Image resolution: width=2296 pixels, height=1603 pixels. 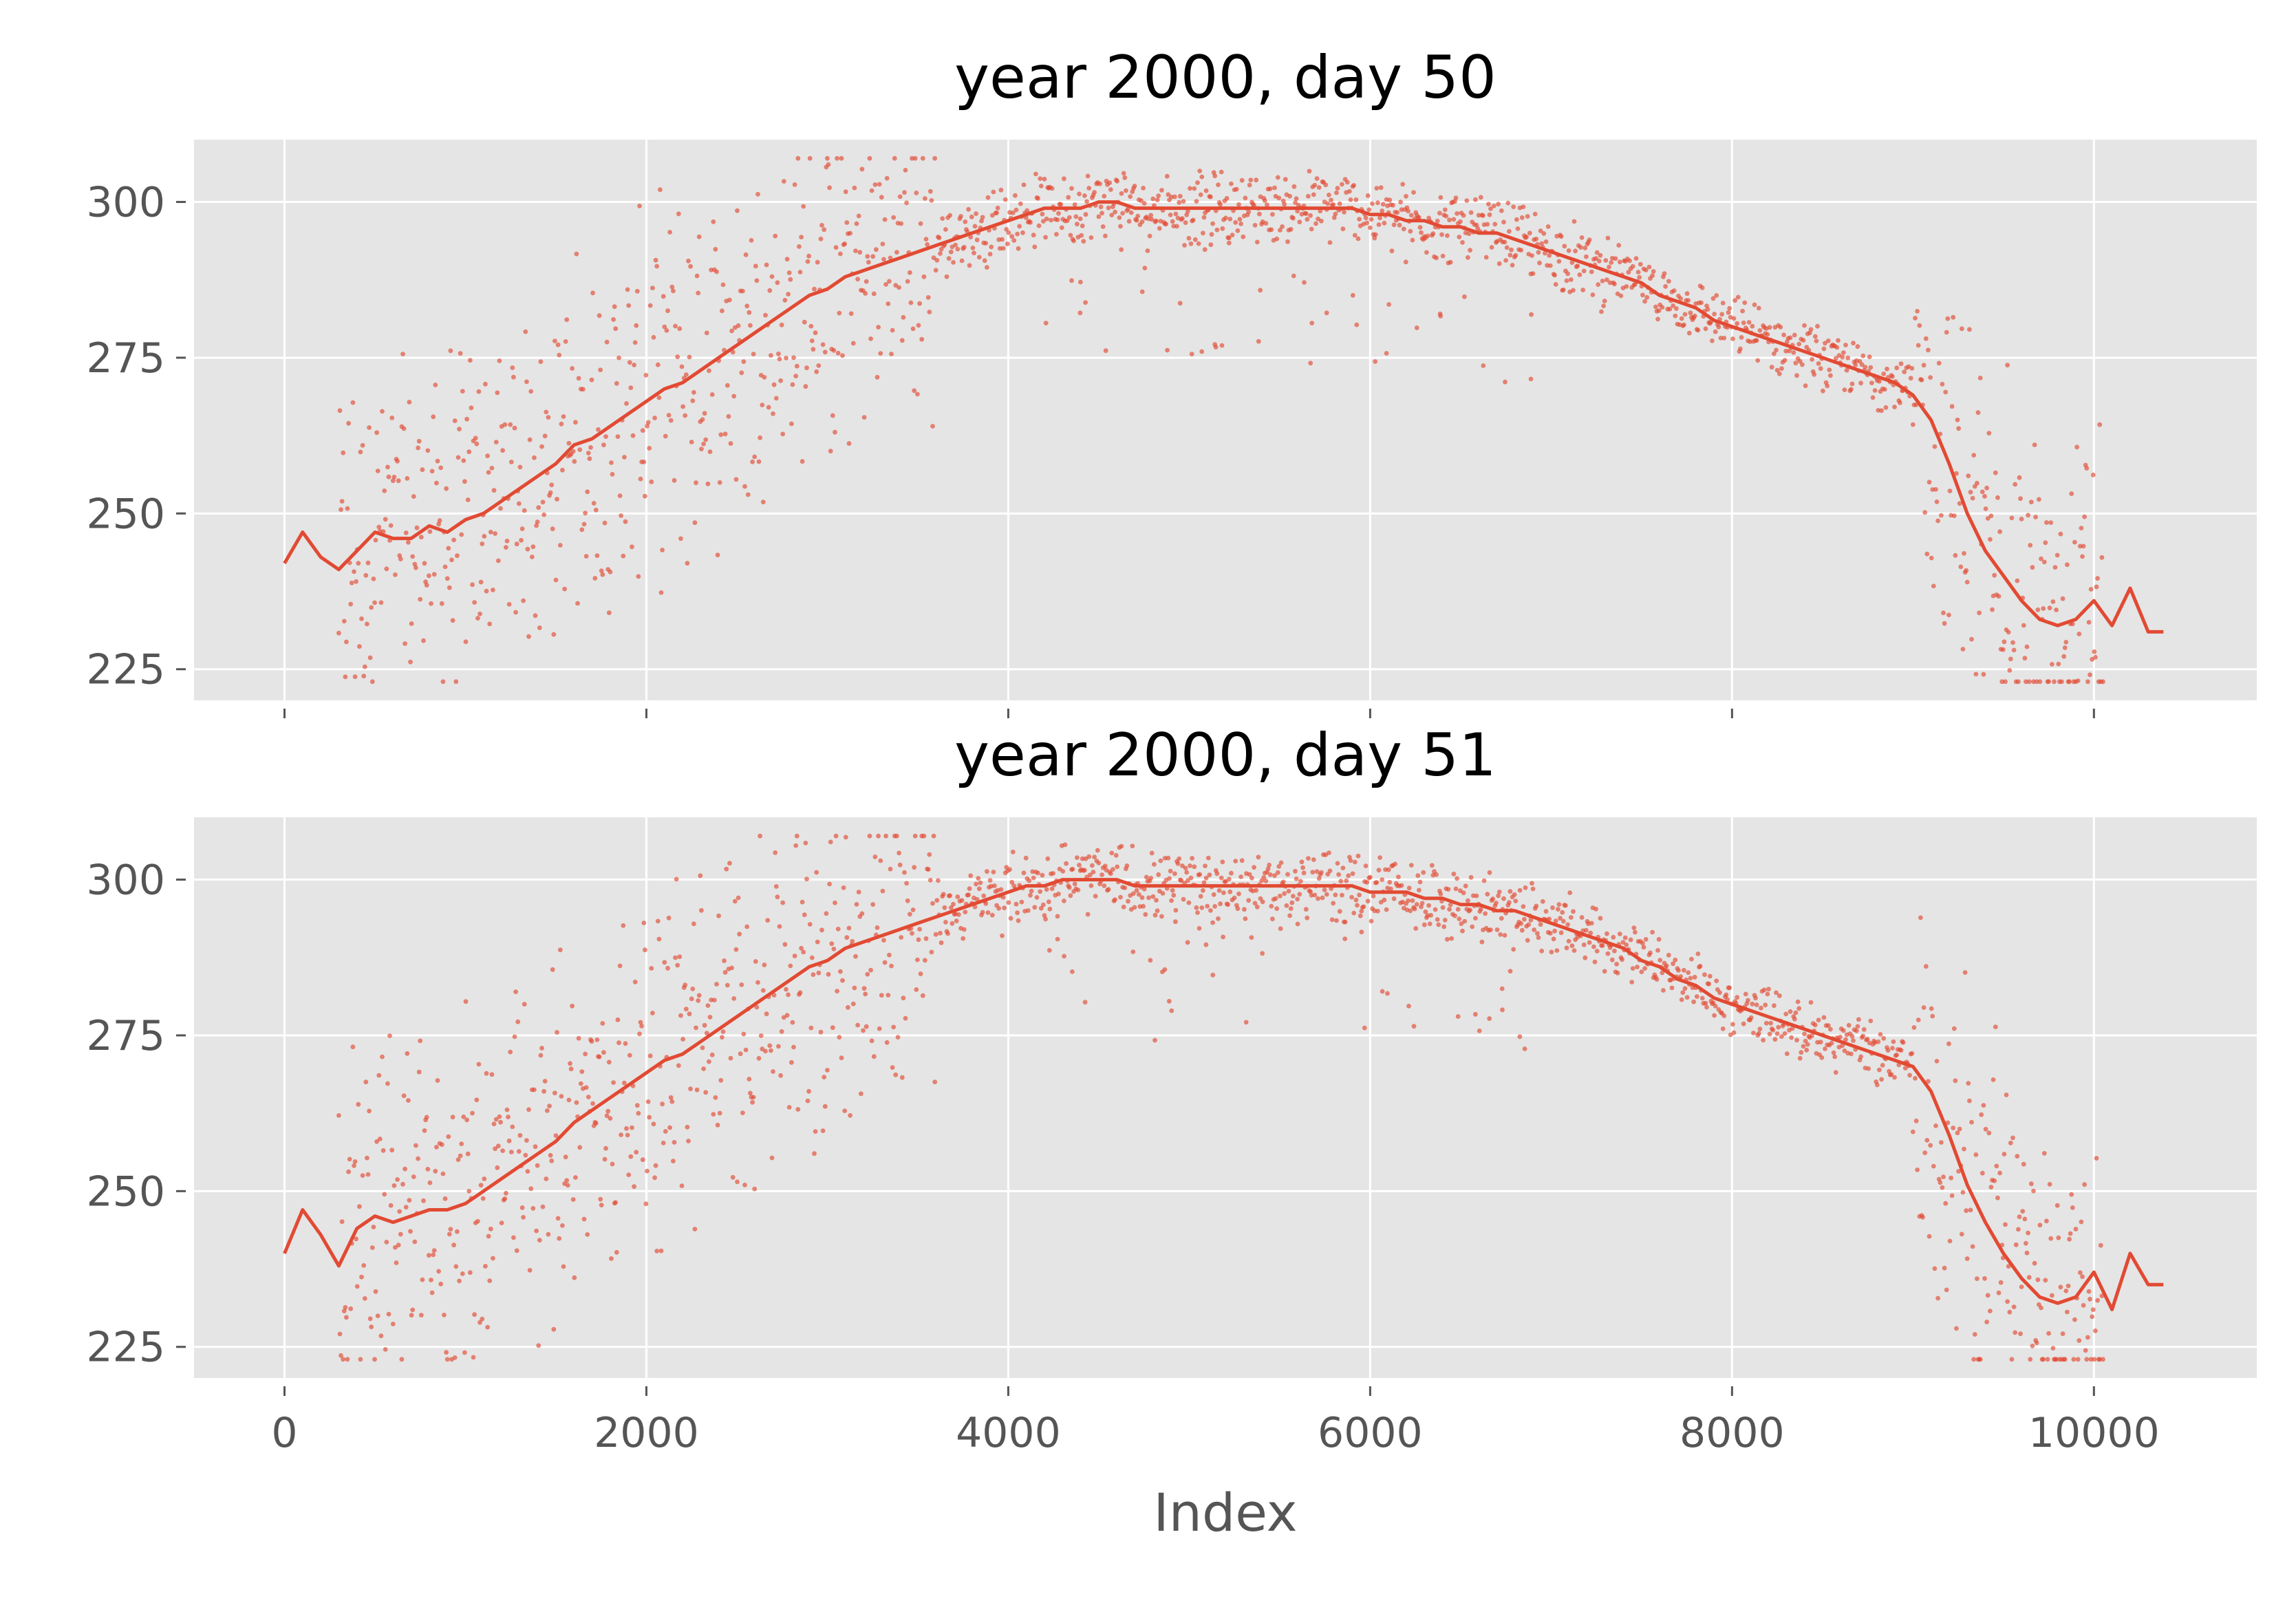 What do you see at coordinates (1732, 1433) in the screenshot?
I see `x-tick-label: 8000` at bounding box center [1732, 1433].